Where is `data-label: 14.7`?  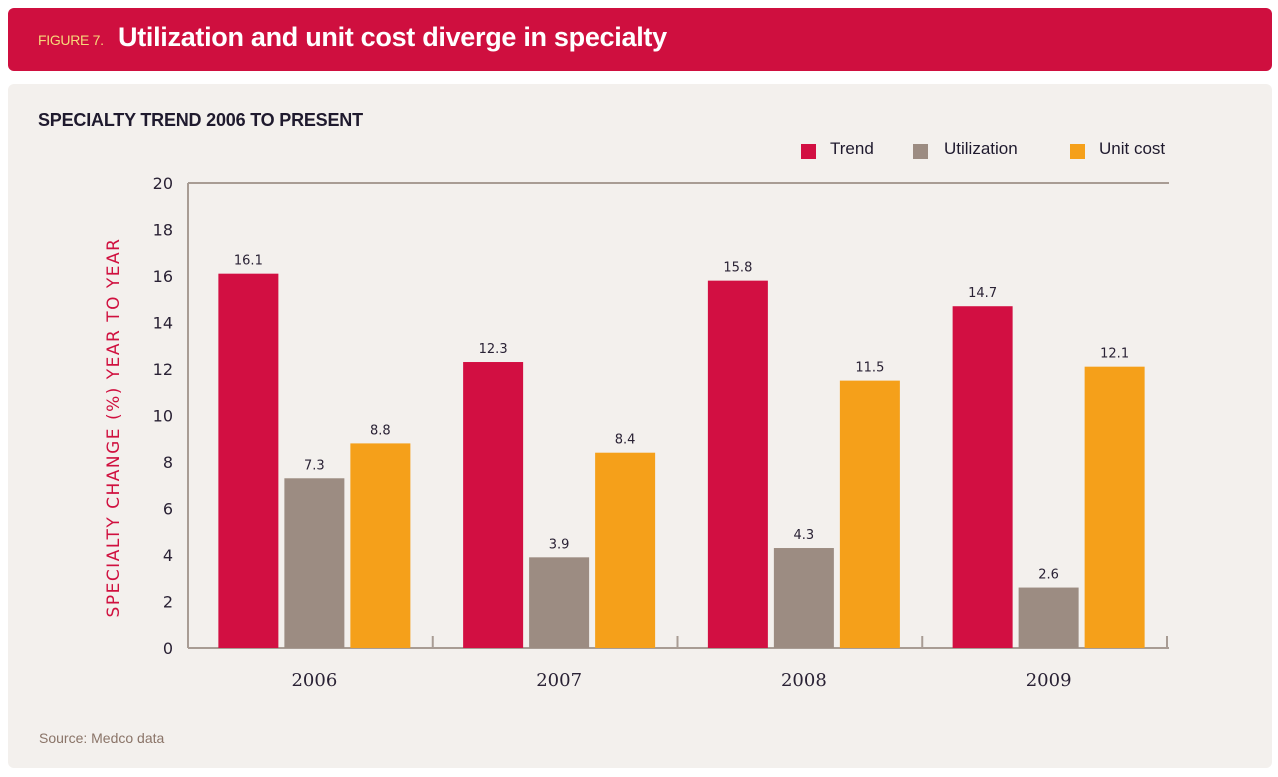
data-label: 14.7 is located at coordinates (982, 293).